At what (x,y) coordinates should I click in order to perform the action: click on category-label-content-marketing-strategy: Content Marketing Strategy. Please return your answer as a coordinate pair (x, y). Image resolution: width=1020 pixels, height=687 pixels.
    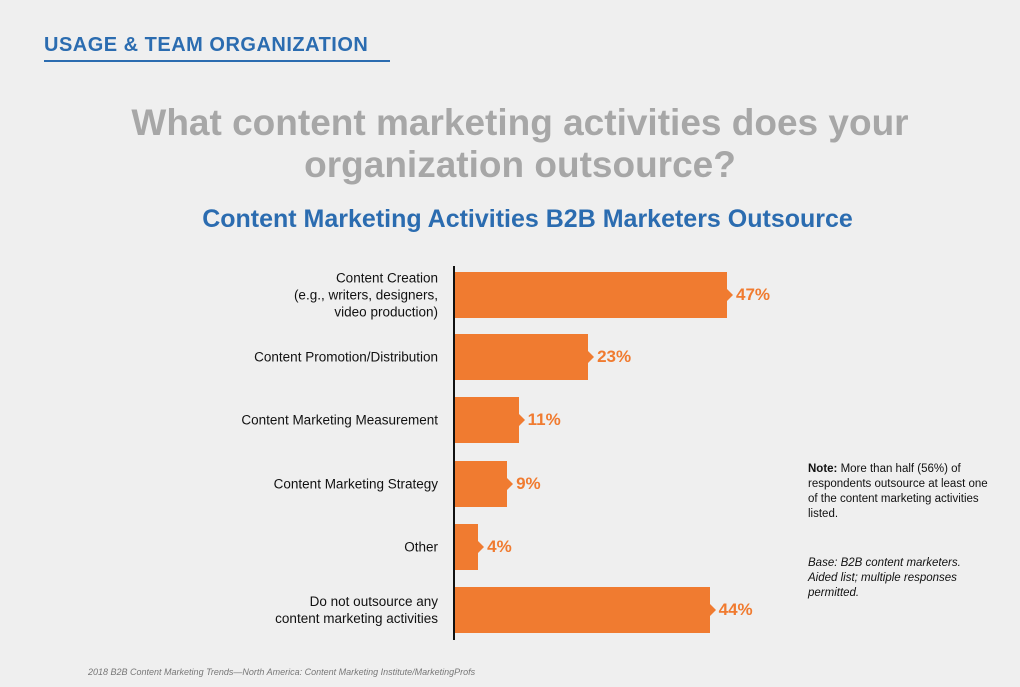
    Looking at the image, I should click on (294, 484).